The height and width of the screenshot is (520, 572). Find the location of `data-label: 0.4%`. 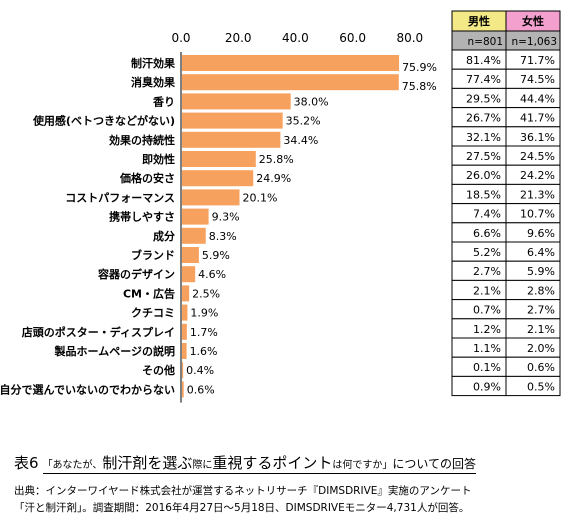

data-label: 0.4% is located at coordinates (200, 370).